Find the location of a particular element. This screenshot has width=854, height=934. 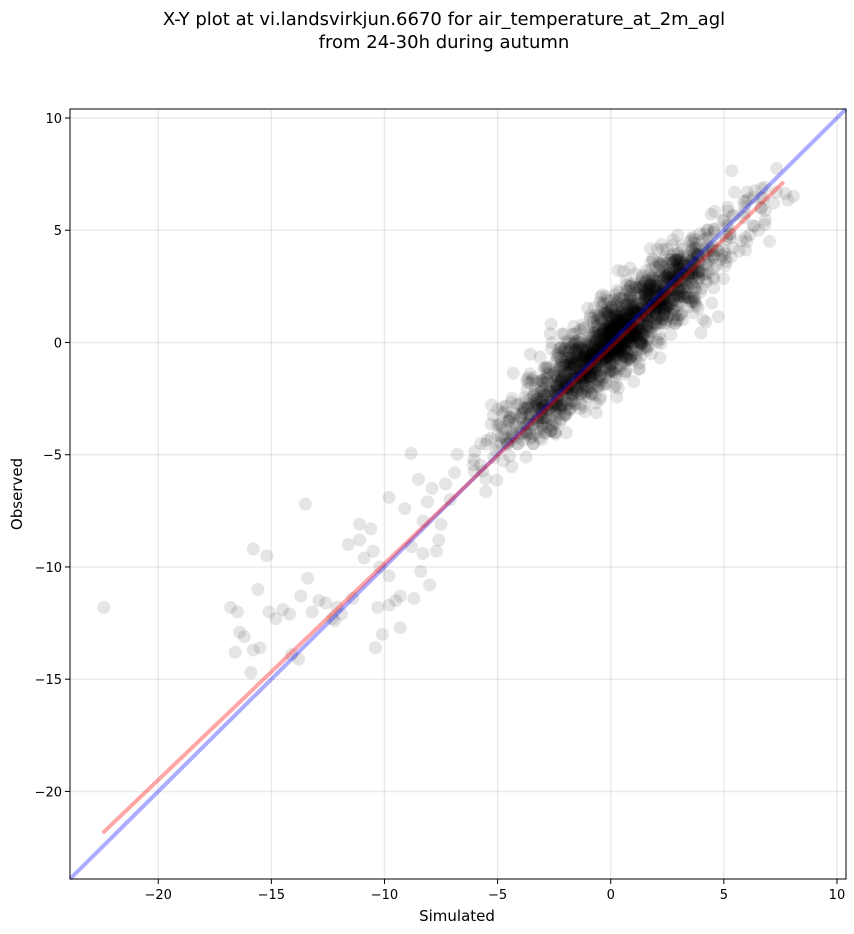

y-axis-label: Observed is located at coordinates (17, 494).